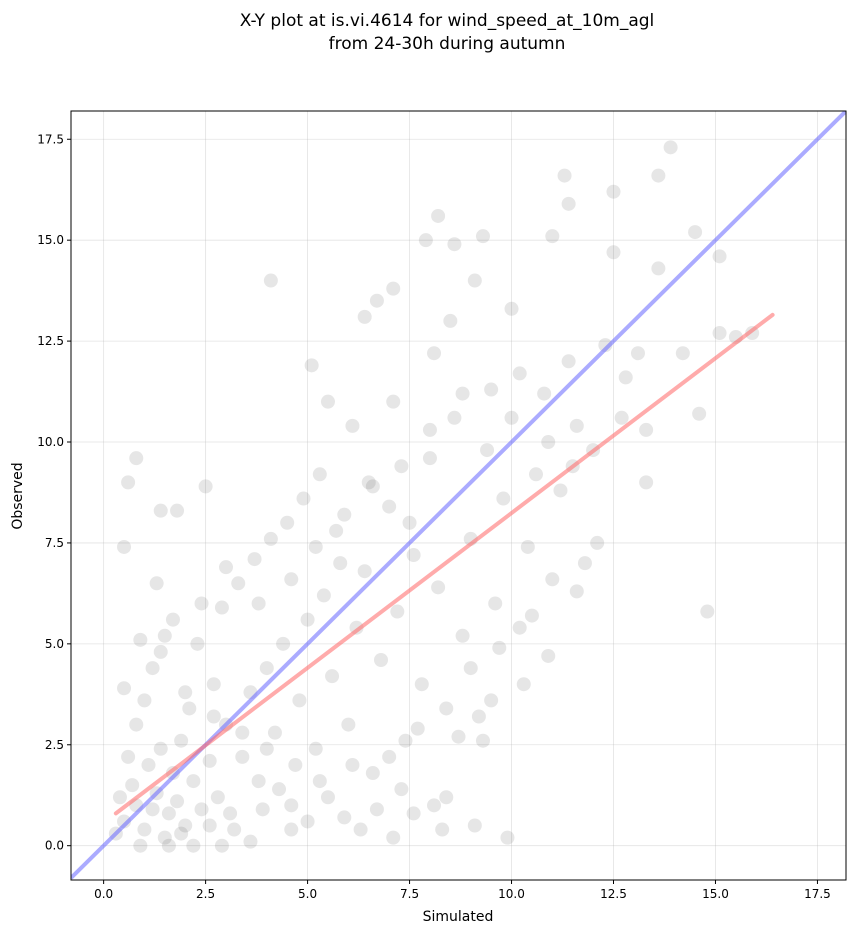  I want to click on y-tick-label: 15.0, so click(50, 240).